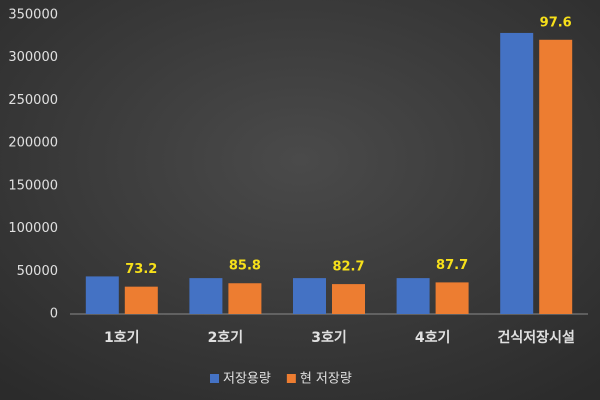 The height and width of the screenshot is (400, 600). What do you see at coordinates (536, 337) in the screenshot?
I see `x-tick-label: 건식저장시설` at bounding box center [536, 337].